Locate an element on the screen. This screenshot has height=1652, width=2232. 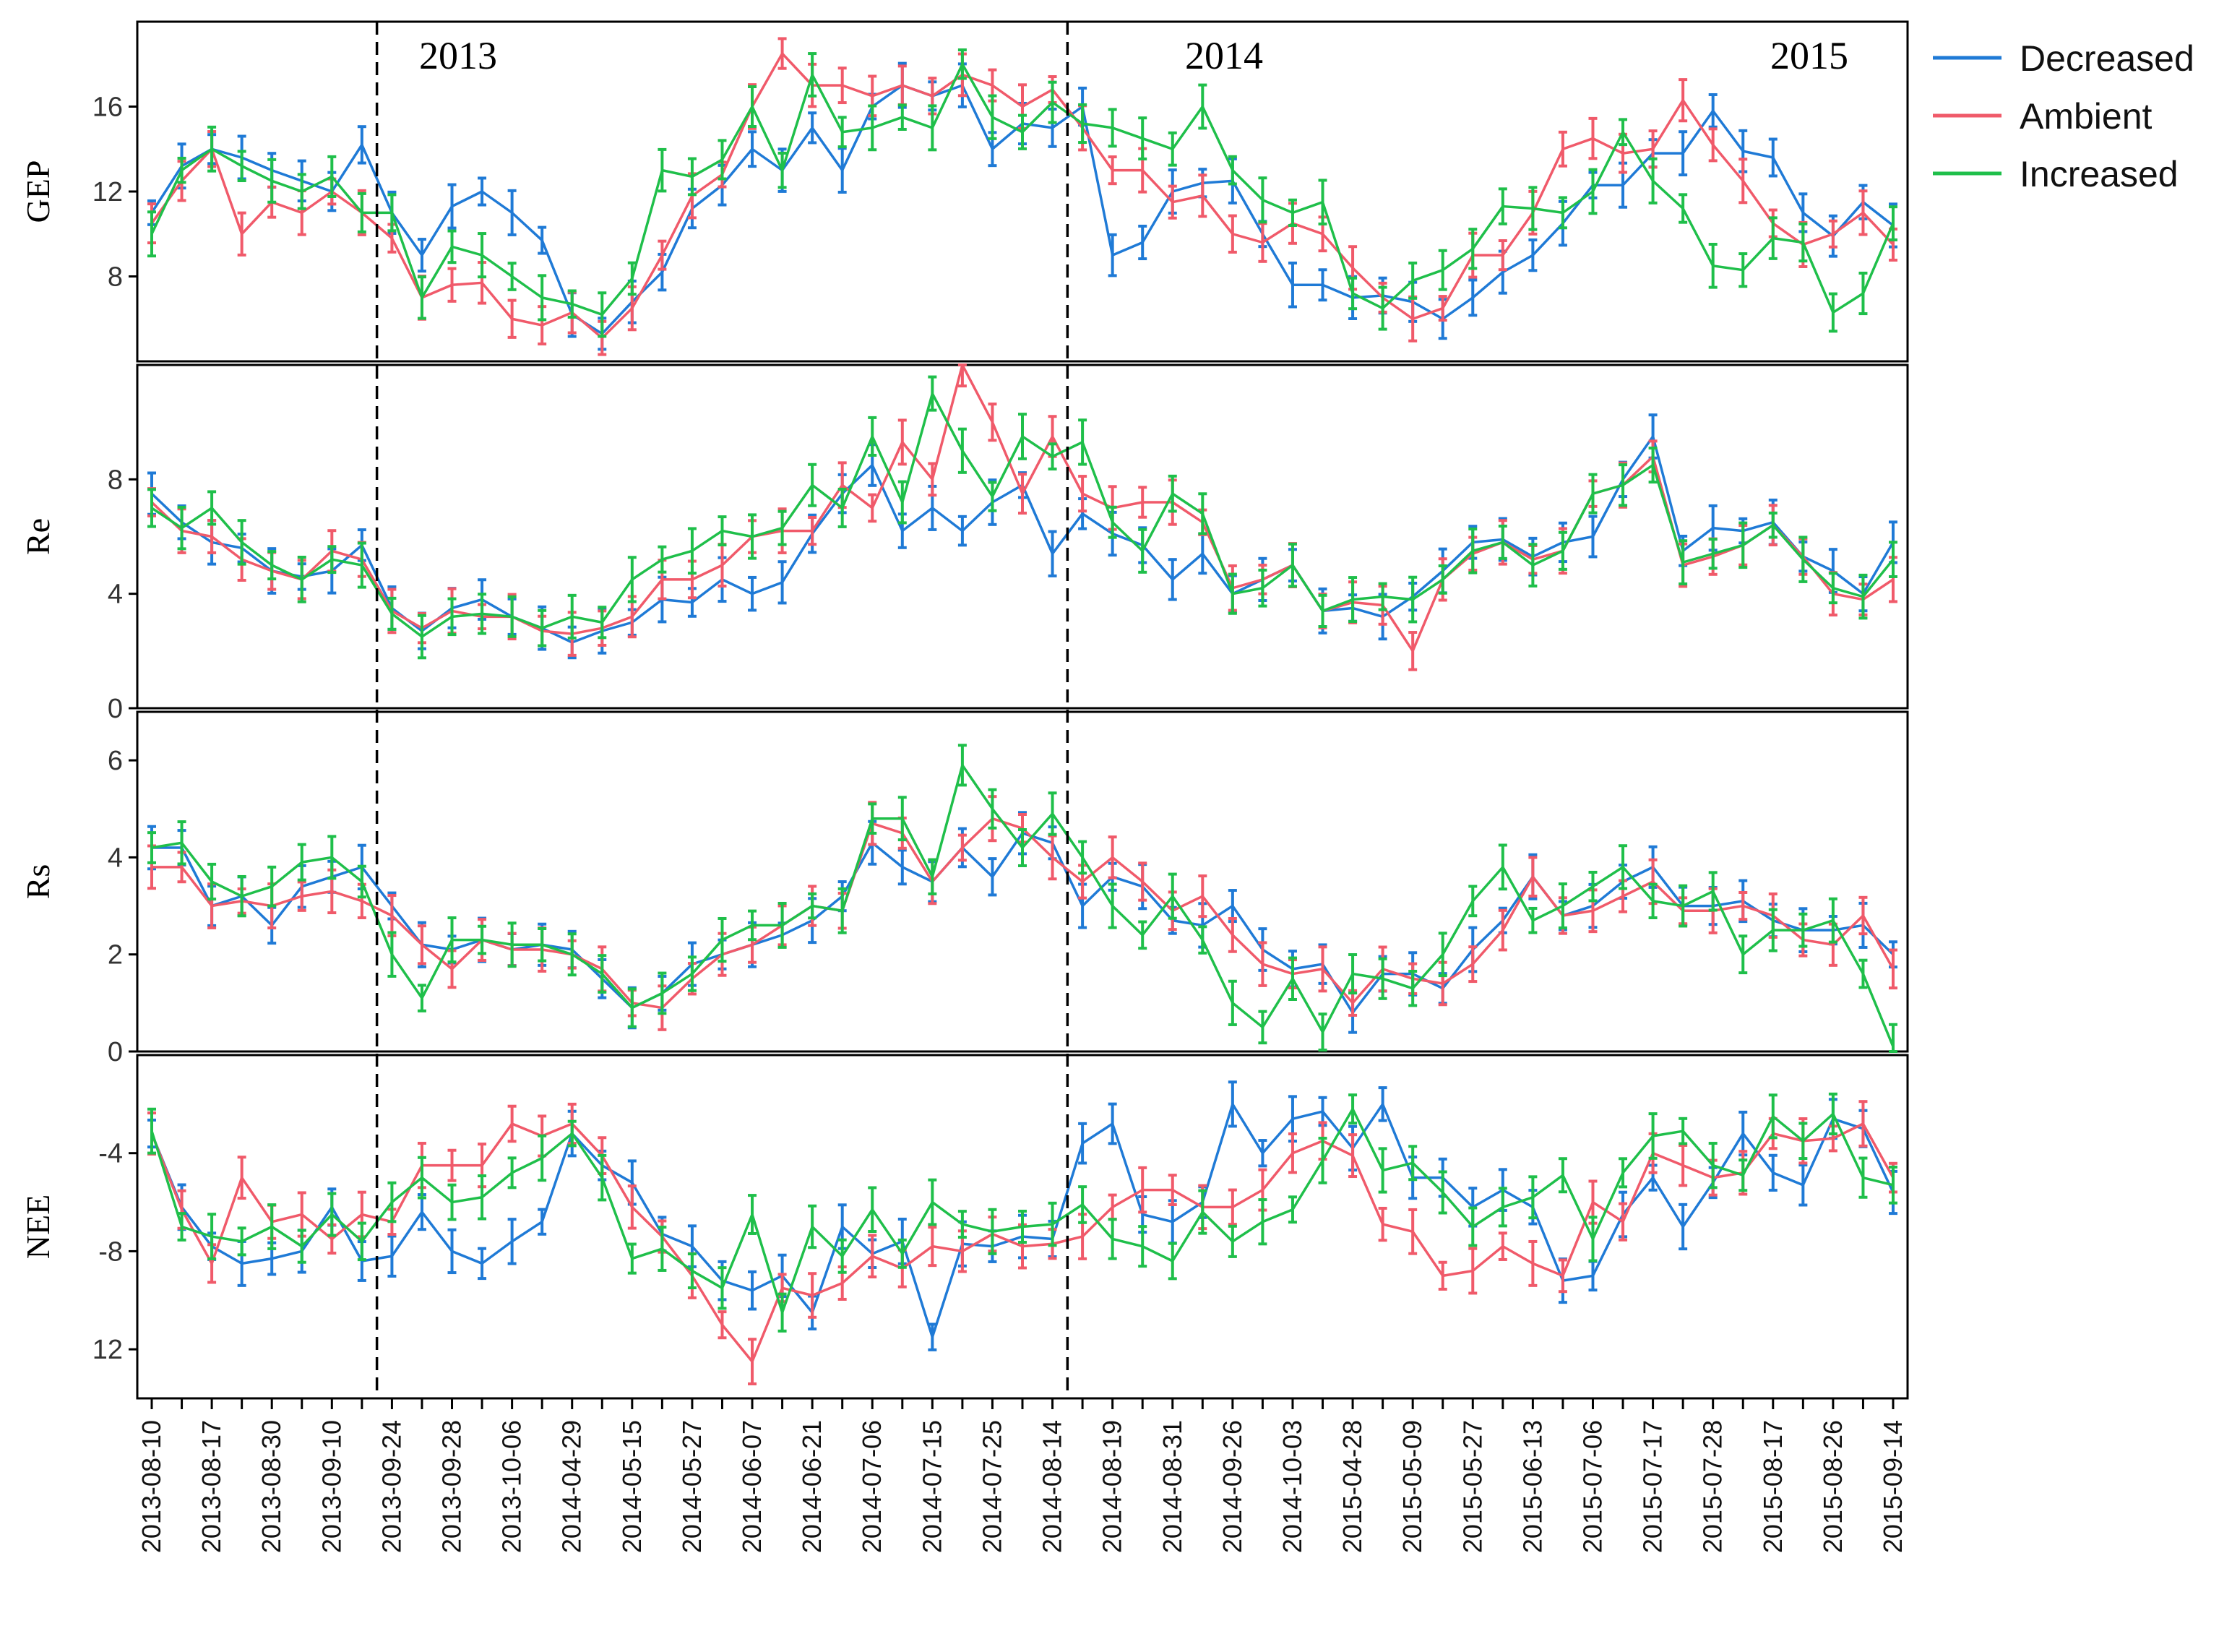
year-label-2013: 2013 is located at coordinates (458, 55).